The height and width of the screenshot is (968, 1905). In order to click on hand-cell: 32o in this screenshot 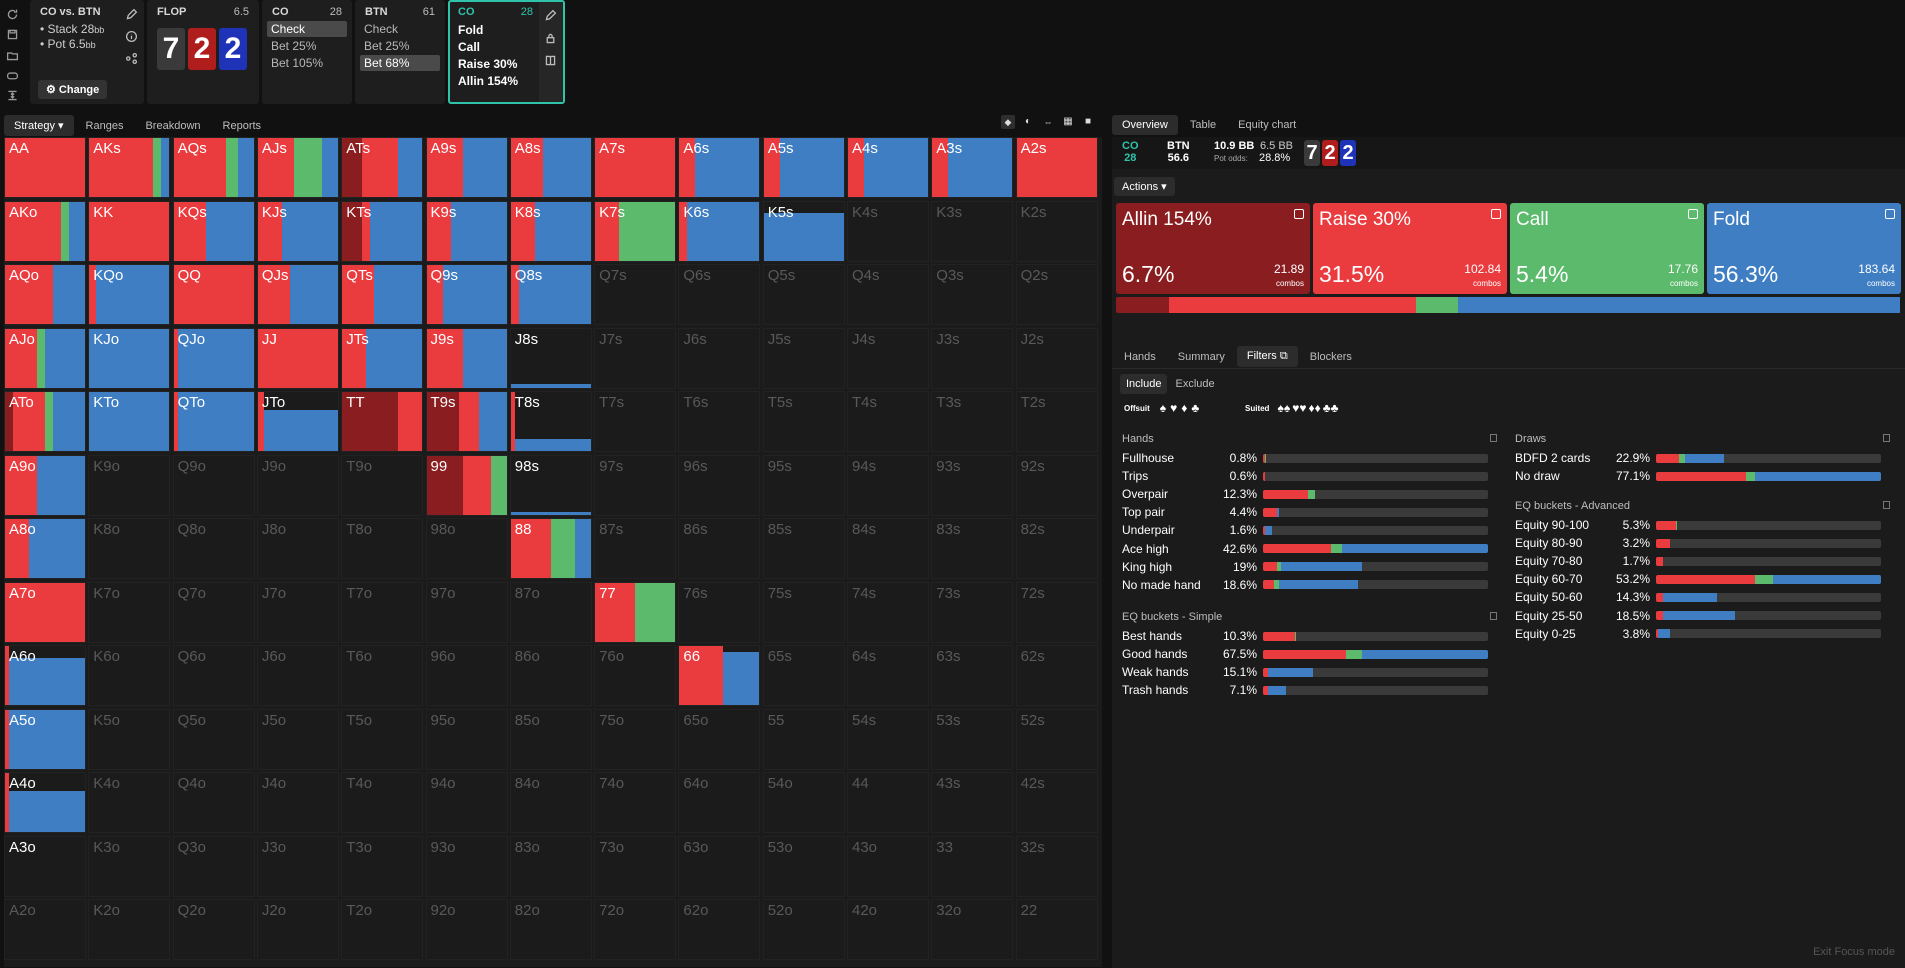, I will do `click(972, 929)`.